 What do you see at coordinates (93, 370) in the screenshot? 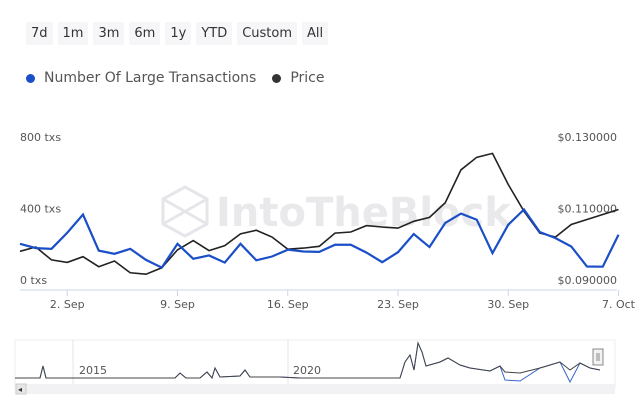
I see `navigator-label-2015: 2015` at bounding box center [93, 370].